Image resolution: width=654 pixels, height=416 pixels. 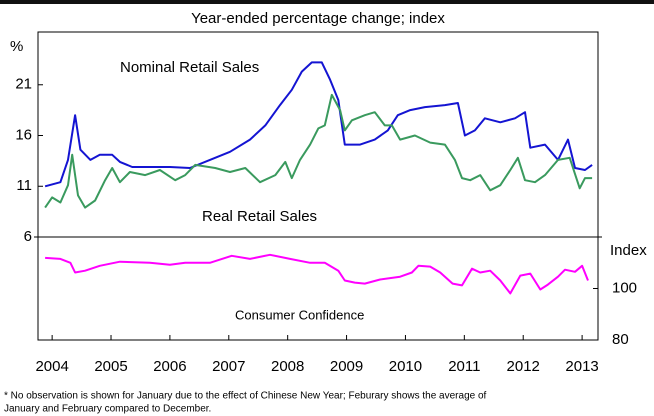 What do you see at coordinates (299, 314) in the screenshot?
I see `series-label: Consumer Confidence` at bounding box center [299, 314].